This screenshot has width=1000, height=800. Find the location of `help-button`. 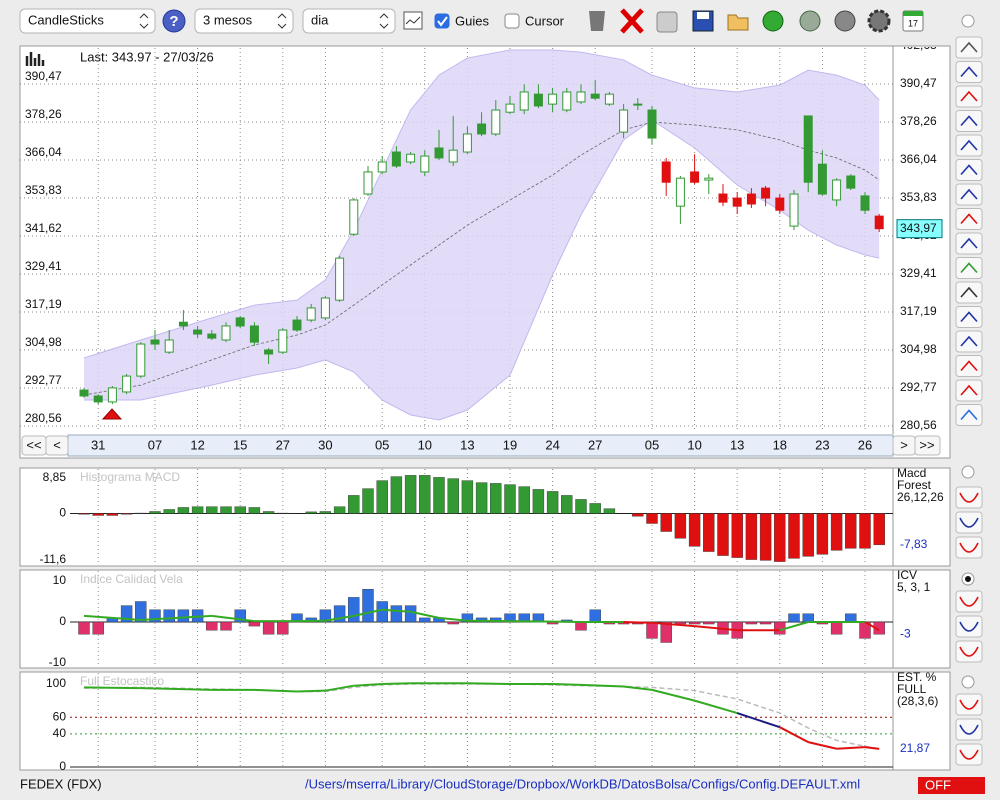

help-button is located at coordinates (174, 21).